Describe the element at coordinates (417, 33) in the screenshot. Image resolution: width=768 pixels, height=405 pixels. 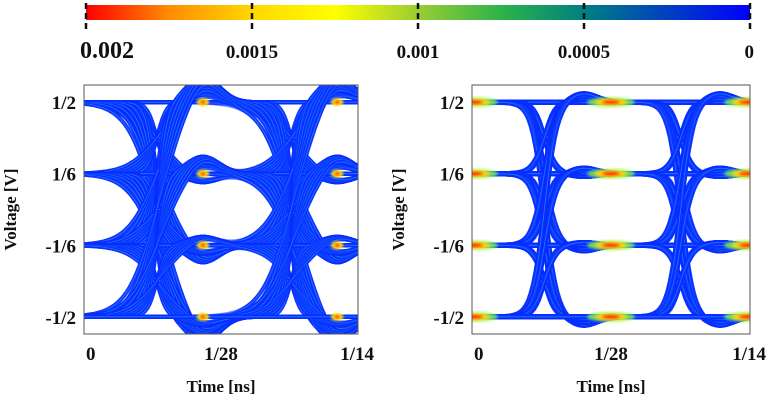
I see `colorbar: 0.002 0.0015 0.001 0.0005 0` at that location.